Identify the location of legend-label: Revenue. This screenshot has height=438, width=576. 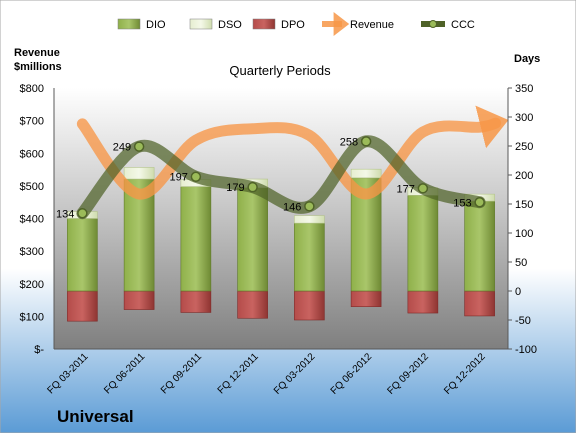
(372, 25).